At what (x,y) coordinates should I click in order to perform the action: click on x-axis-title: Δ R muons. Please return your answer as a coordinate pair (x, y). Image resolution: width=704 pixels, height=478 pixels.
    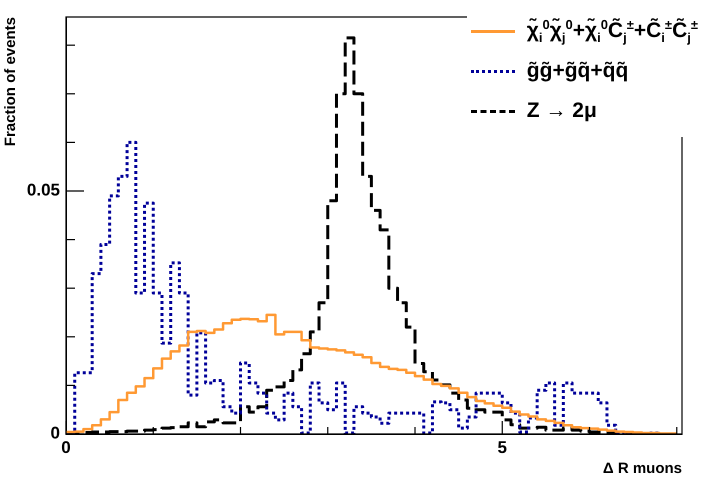
    Looking at the image, I should click on (642, 469).